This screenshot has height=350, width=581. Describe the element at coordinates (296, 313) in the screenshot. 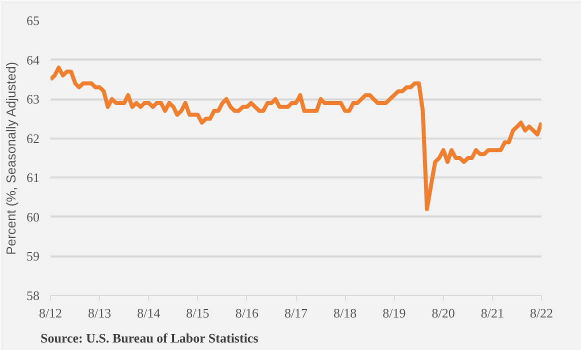

I see `x-tick-label: 8/17` at that location.